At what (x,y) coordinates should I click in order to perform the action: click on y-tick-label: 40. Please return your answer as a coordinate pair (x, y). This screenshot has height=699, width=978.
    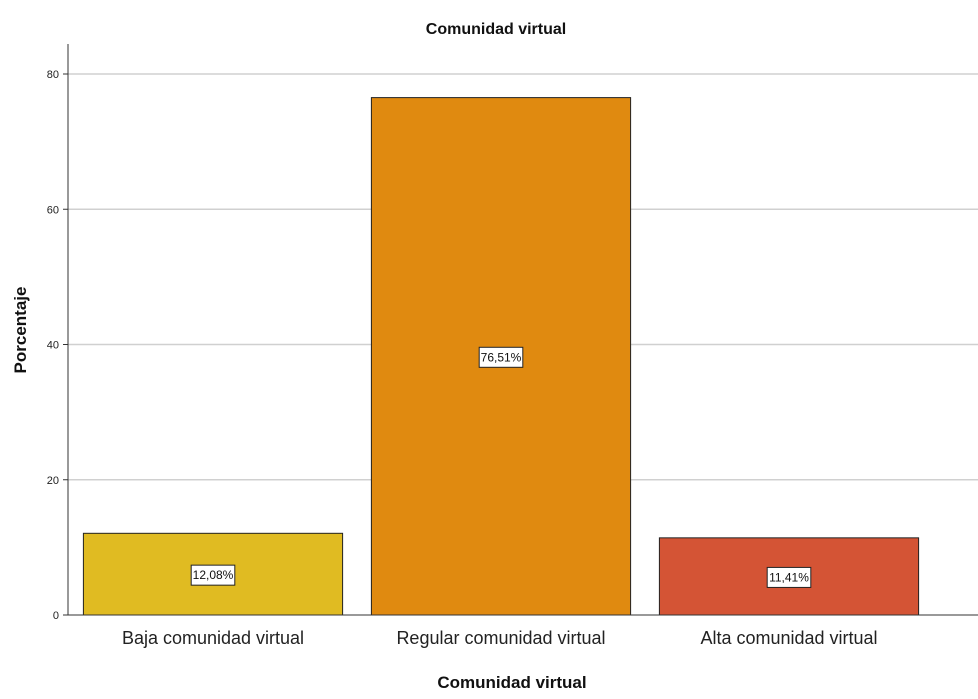
    Looking at the image, I should click on (53, 346).